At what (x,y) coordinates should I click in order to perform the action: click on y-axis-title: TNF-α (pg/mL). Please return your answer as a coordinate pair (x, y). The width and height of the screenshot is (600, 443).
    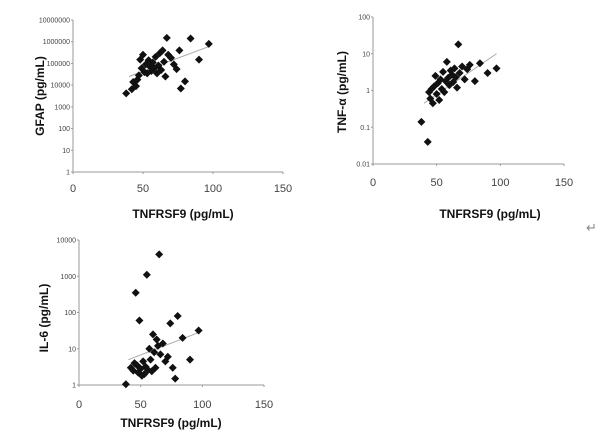
    Looking at the image, I should click on (342, 92).